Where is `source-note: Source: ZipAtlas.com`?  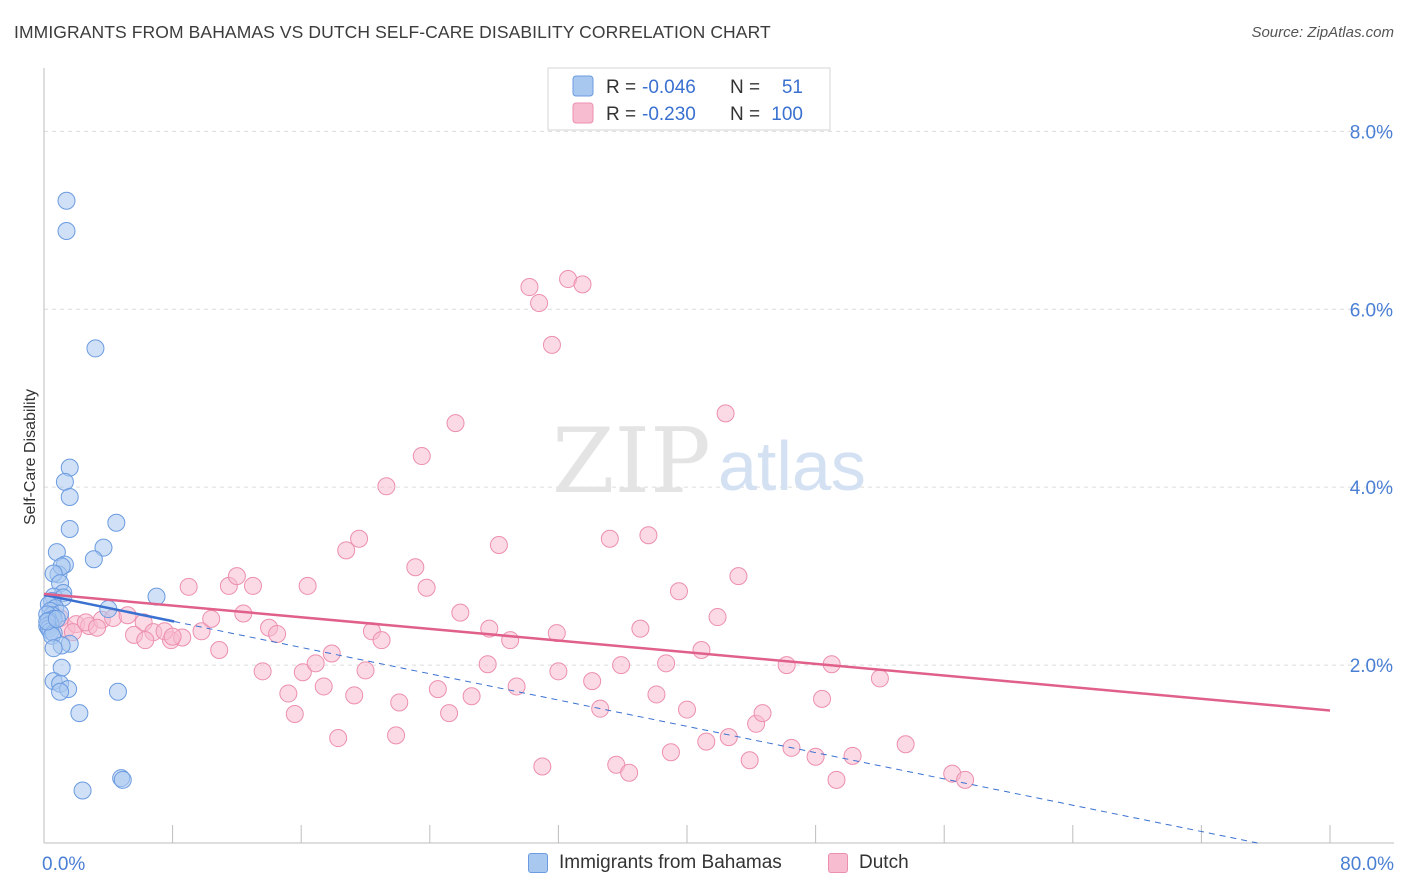
source-note: Source: ZipAtlas.com is located at coordinates (1322, 32).